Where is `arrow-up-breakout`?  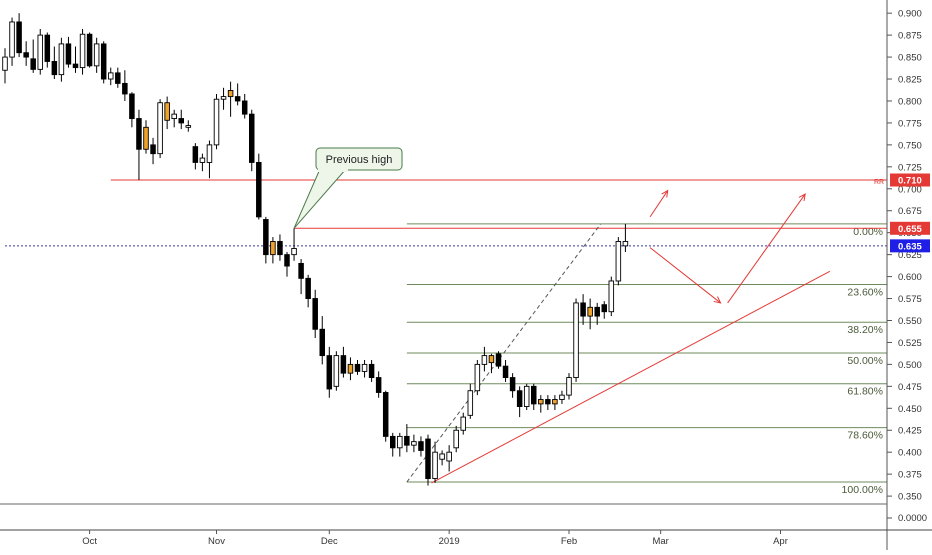 arrow-up-breakout is located at coordinates (659, 203).